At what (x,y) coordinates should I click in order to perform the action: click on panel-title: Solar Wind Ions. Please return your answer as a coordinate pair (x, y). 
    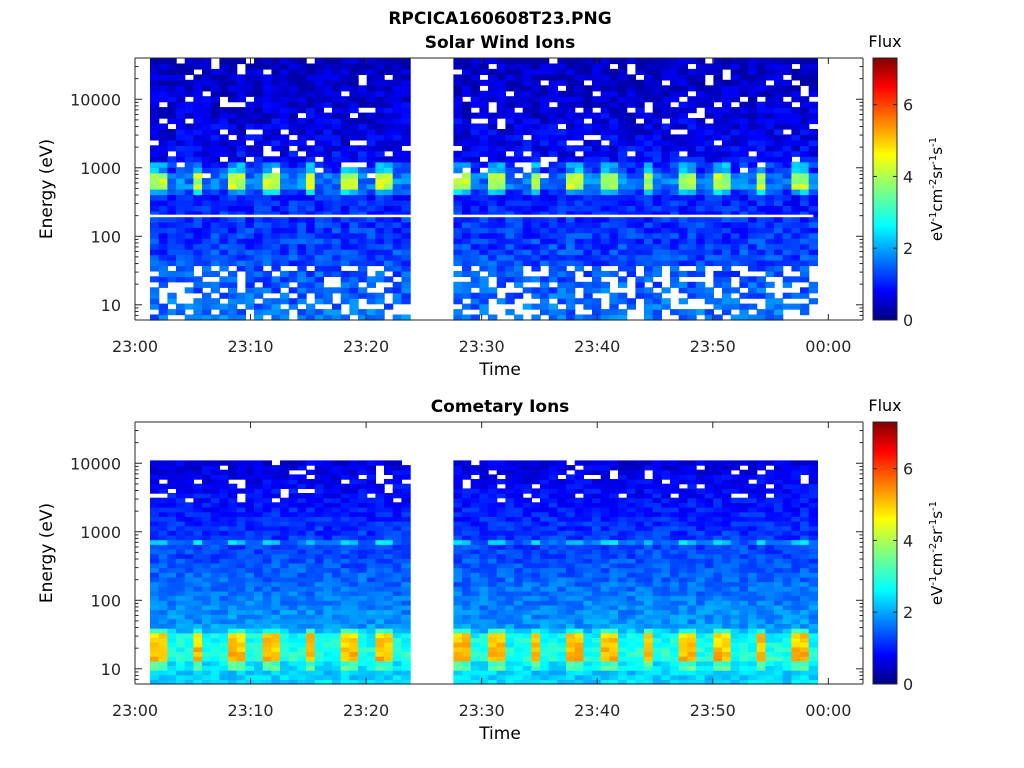
    Looking at the image, I should click on (500, 43).